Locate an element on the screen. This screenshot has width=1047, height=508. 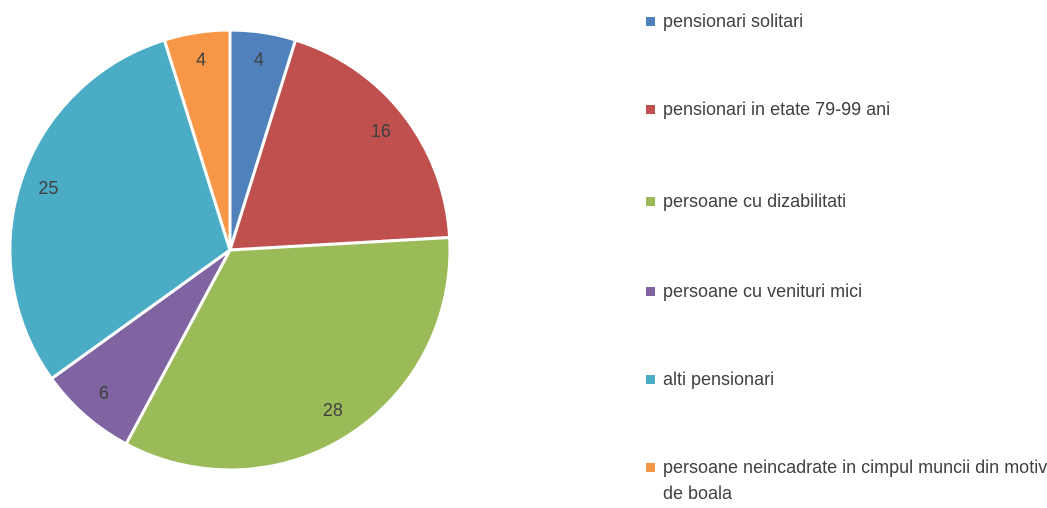
legend-item: pensionari in etate 79-99 ani is located at coordinates (846, 109).